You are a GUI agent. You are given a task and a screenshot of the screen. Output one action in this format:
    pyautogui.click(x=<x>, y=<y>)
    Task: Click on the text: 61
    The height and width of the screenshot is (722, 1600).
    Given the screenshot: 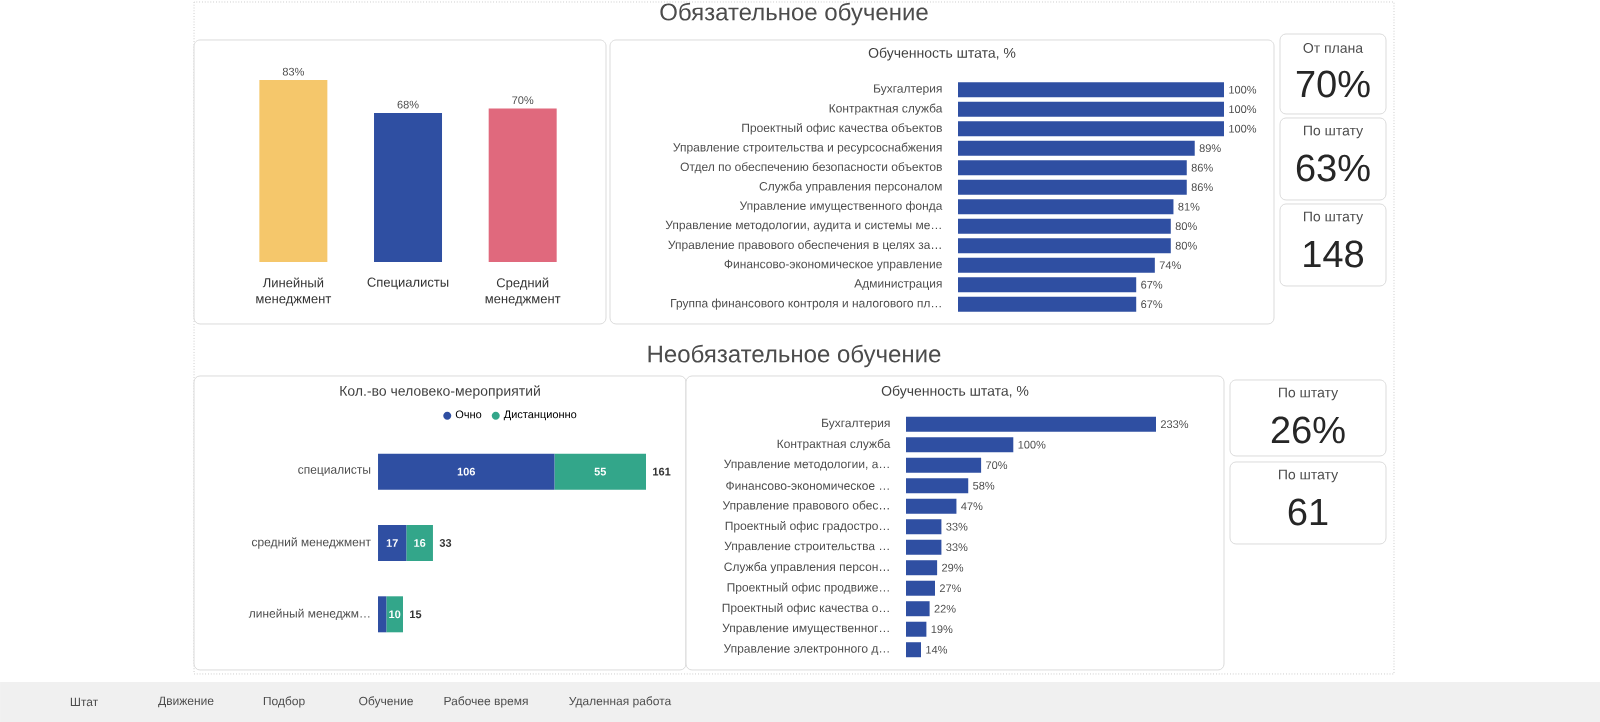 What is the action you would take?
    pyautogui.click(x=1308, y=512)
    